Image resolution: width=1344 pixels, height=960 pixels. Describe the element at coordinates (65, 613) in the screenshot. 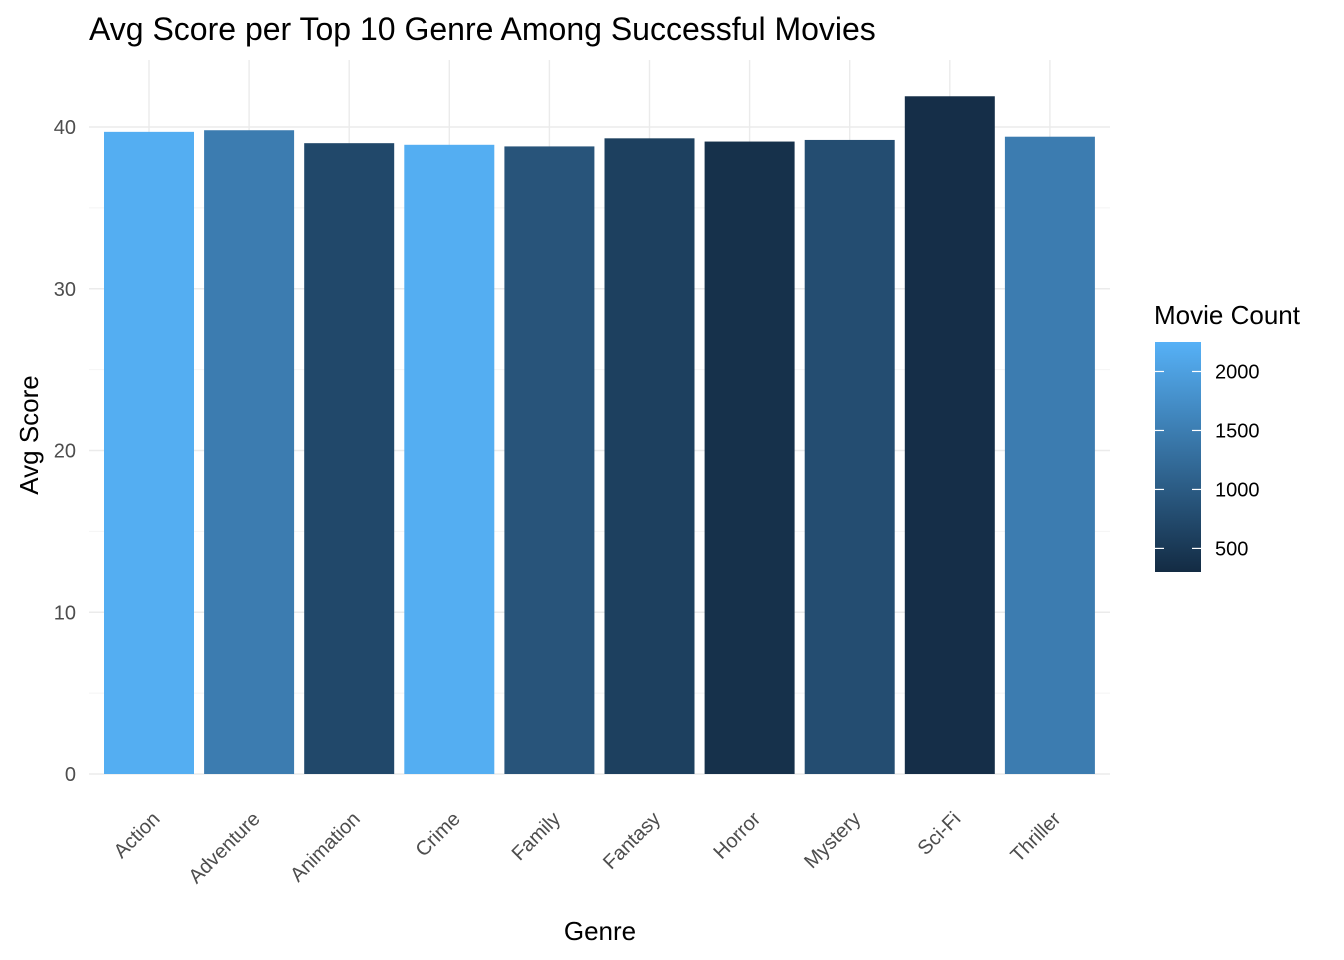

I see `y-tick-label: 10` at that location.